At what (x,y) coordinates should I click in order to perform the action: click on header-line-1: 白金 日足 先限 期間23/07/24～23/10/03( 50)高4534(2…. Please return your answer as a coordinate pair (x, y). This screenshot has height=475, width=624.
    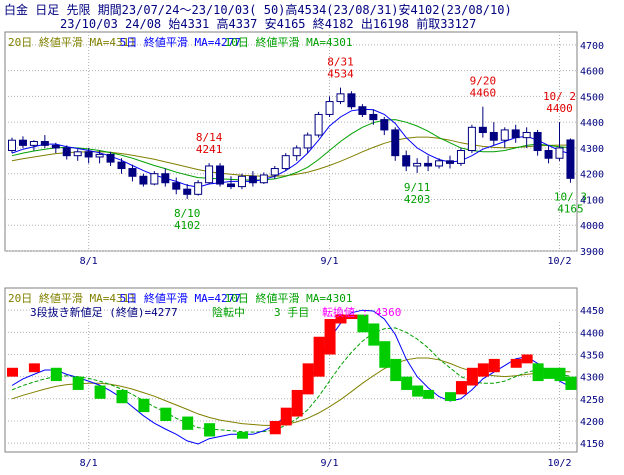
    Looking at the image, I should click on (258, 9).